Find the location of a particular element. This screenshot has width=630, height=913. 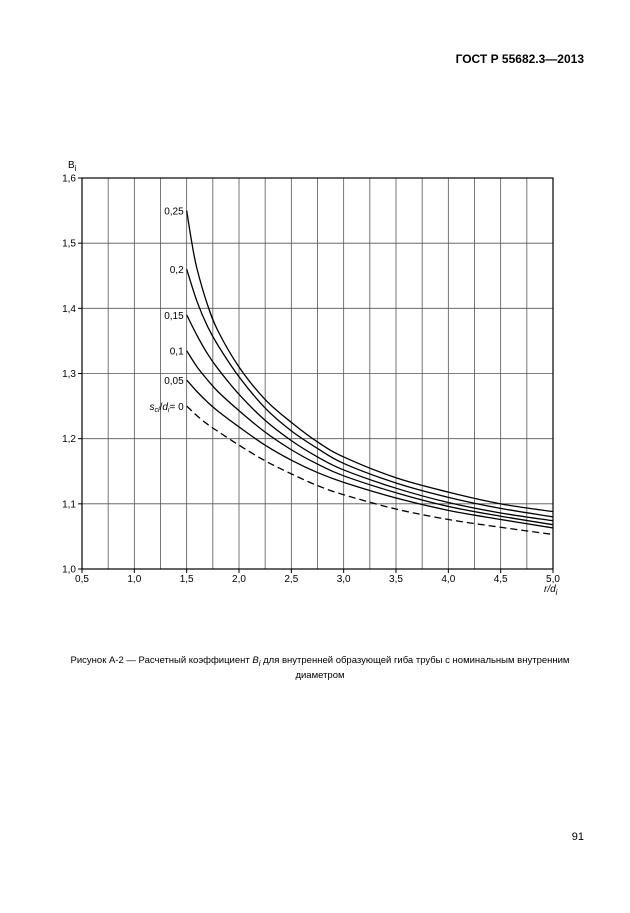

x-tick-label: 3,0 is located at coordinates (344, 579).